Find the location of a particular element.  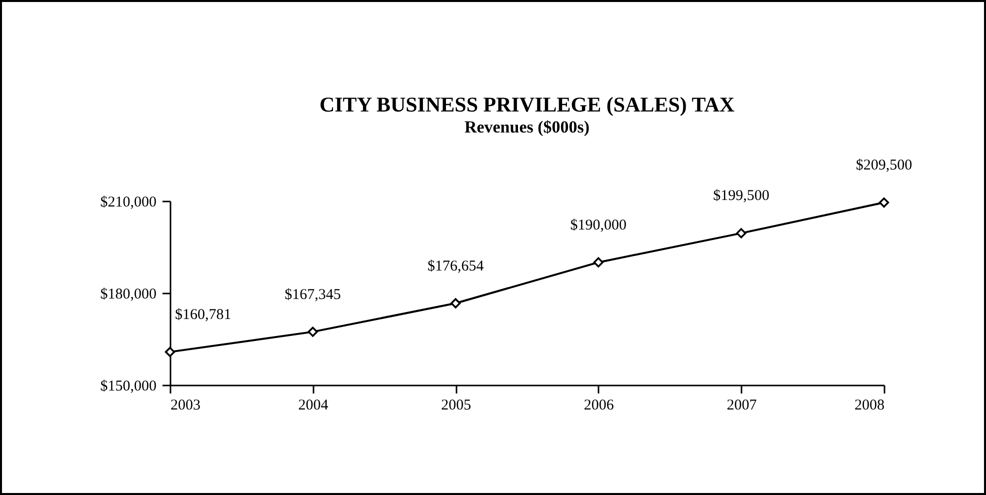

y-tick-label: $180,000 is located at coordinates (128, 294).